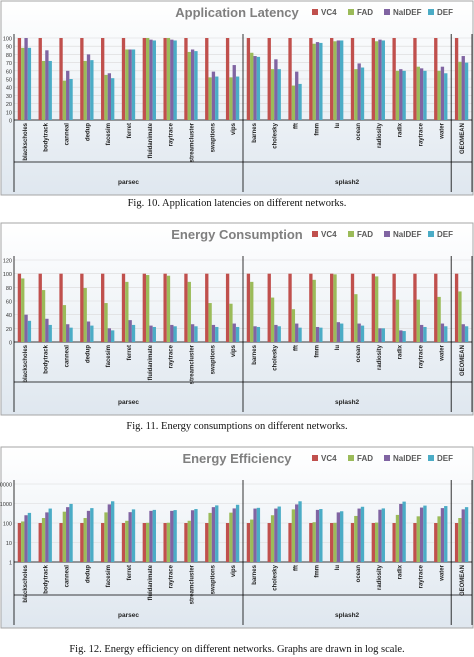 This screenshot has width=474, height=657. Describe the element at coordinates (237, 12) in the screenshot. I see `chart-title: Application Latency` at that location.